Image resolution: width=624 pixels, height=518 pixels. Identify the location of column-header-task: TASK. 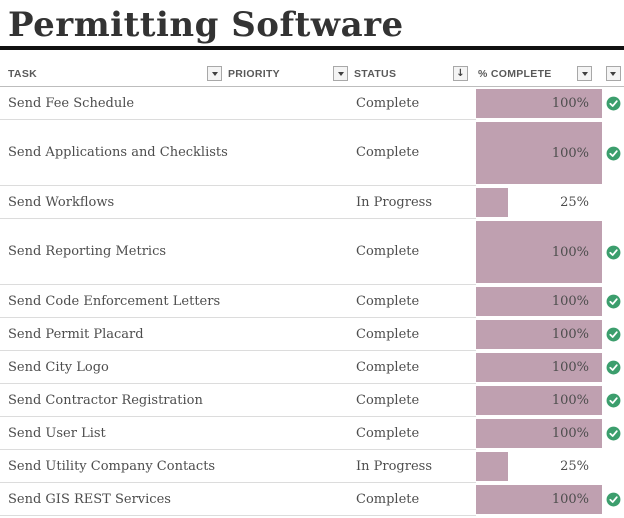
(23, 73).